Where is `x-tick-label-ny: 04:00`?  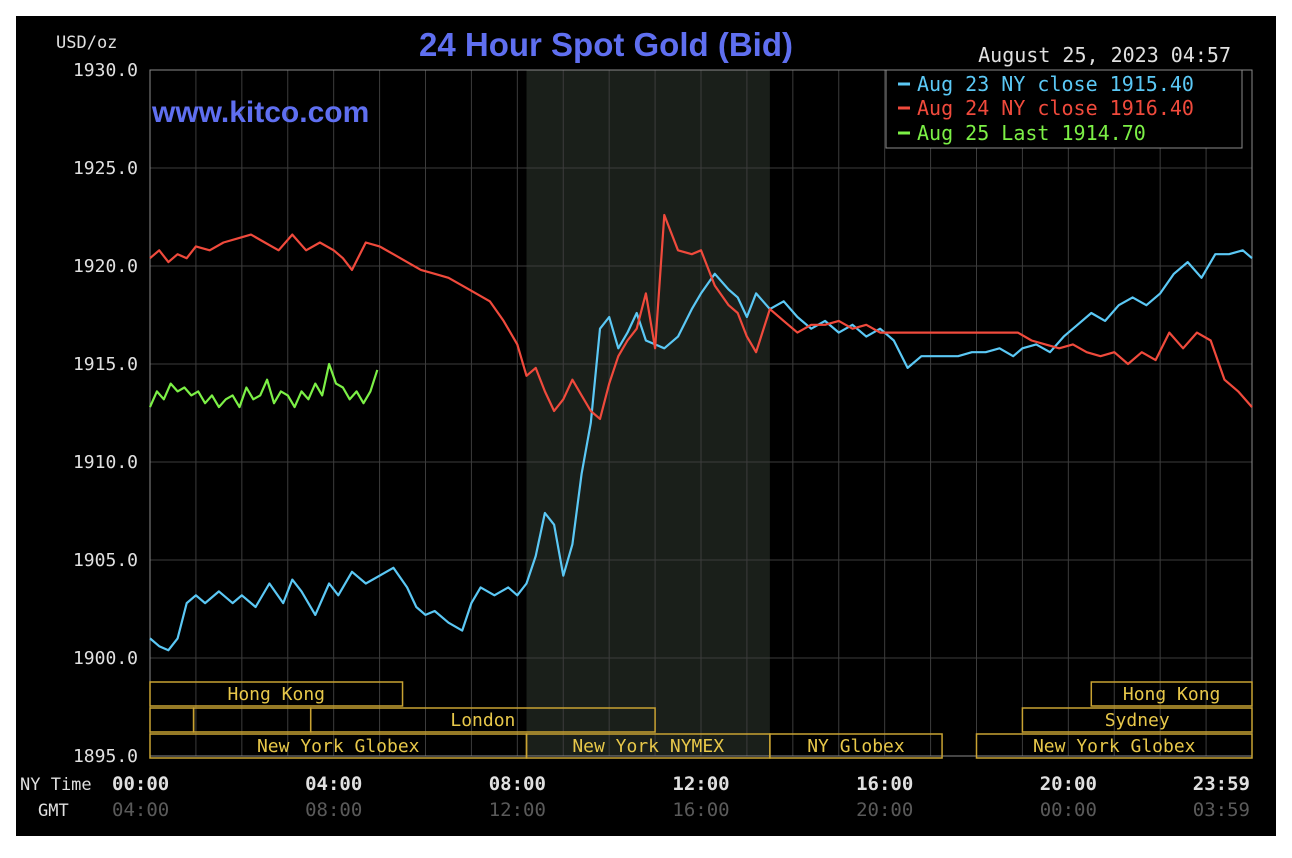
x-tick-label-ny: 04:00 is located at coordinates (333, 784).